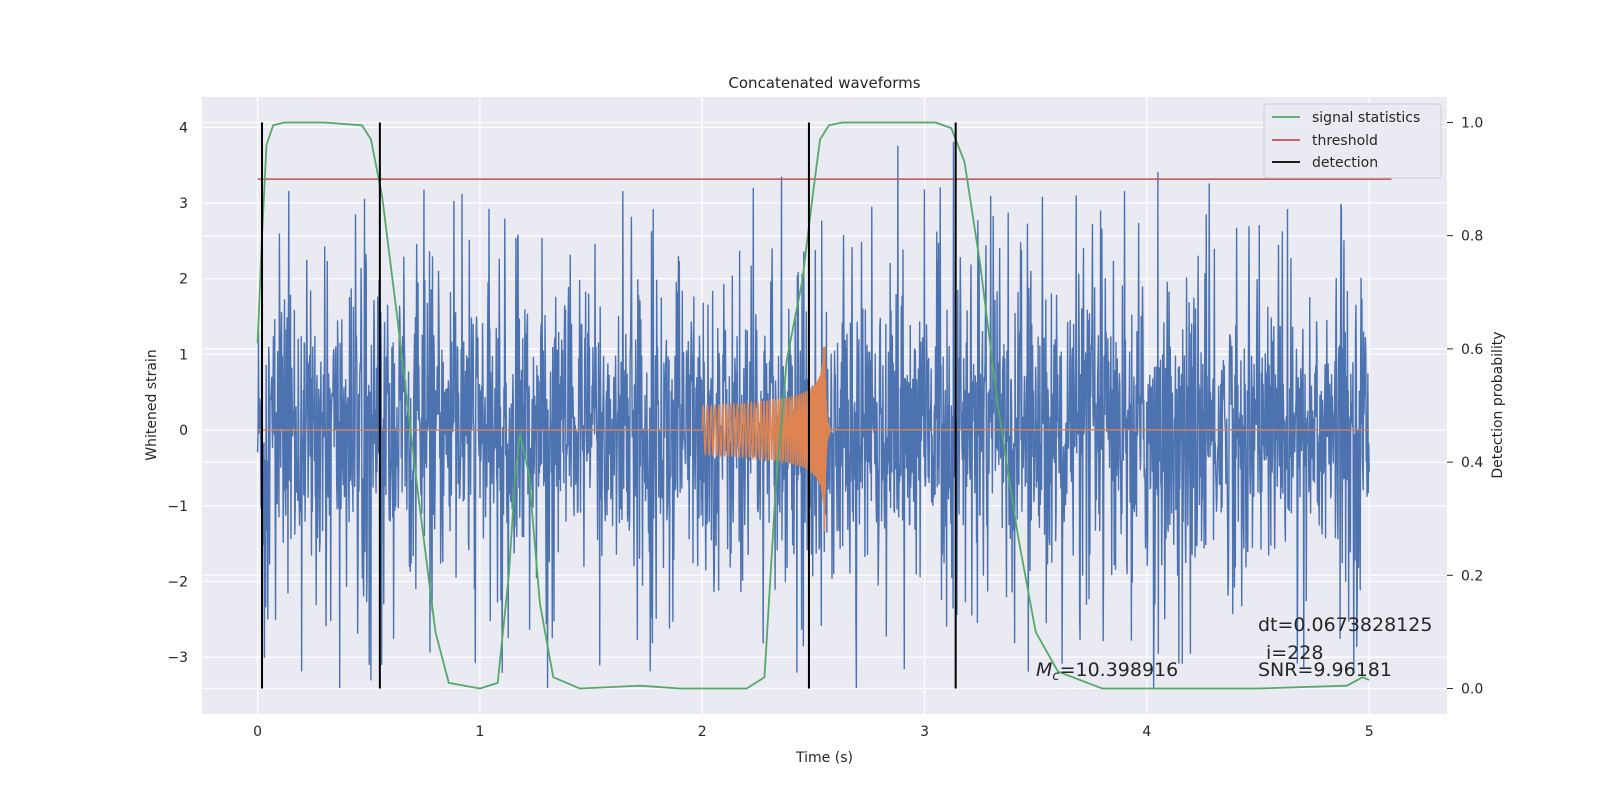 Image resolution: width=1600 pixels, height=800 pixels. What do you see at coordinates (1472, 350) in the screenshot?
I see `y-right-tick-label: 0.6` at bounding box center [1472, 350].